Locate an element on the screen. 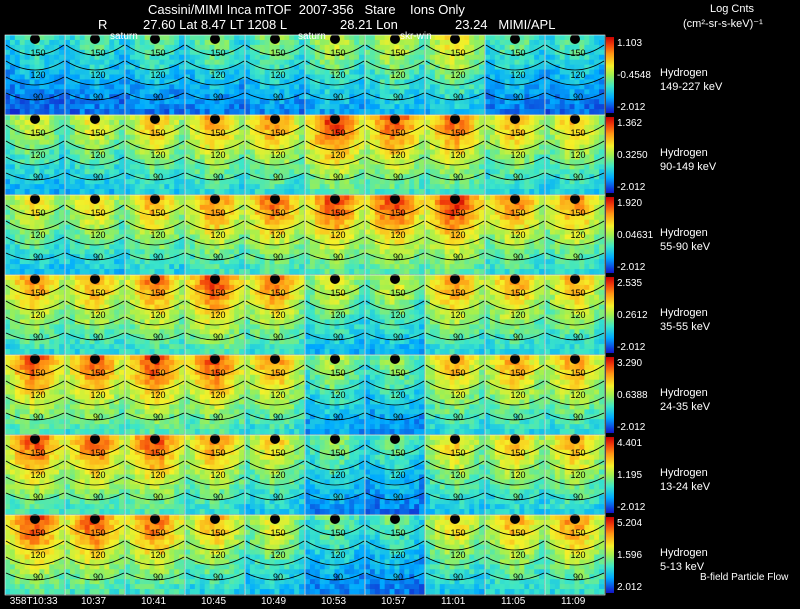 This screenshot has height=609, width=800. contour-label: 150 is located at coordinates (337, 53).